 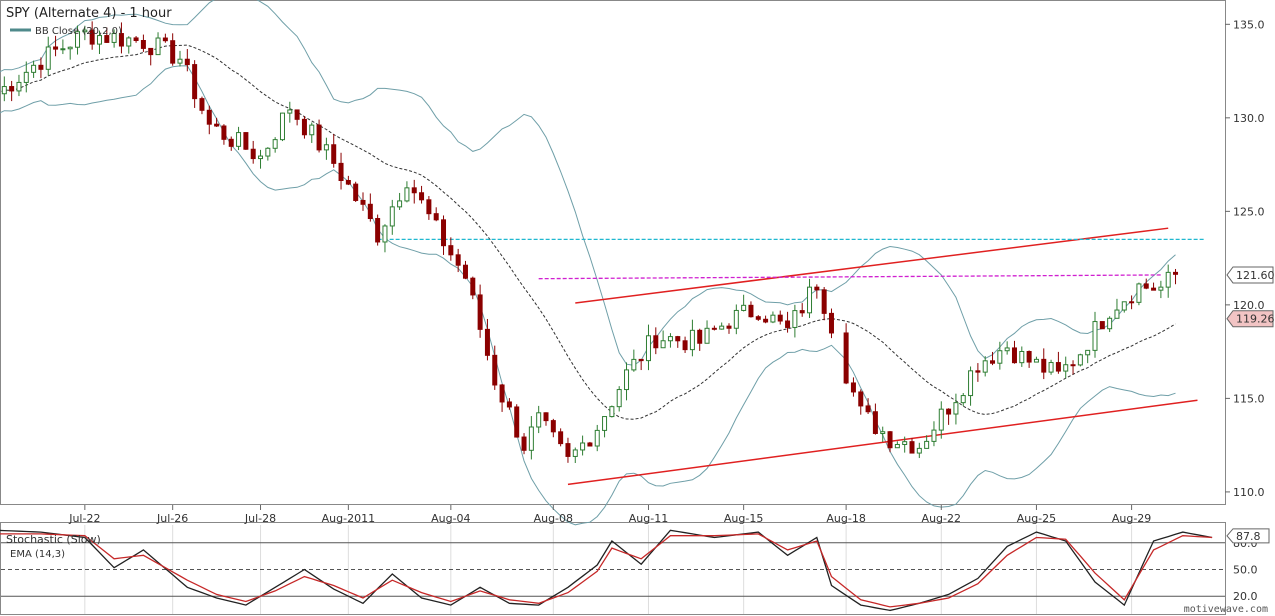 What do you see at coordinates (872, 265) in the screenshot?
I see `upper-trendline` at bounding box center [872, 265].